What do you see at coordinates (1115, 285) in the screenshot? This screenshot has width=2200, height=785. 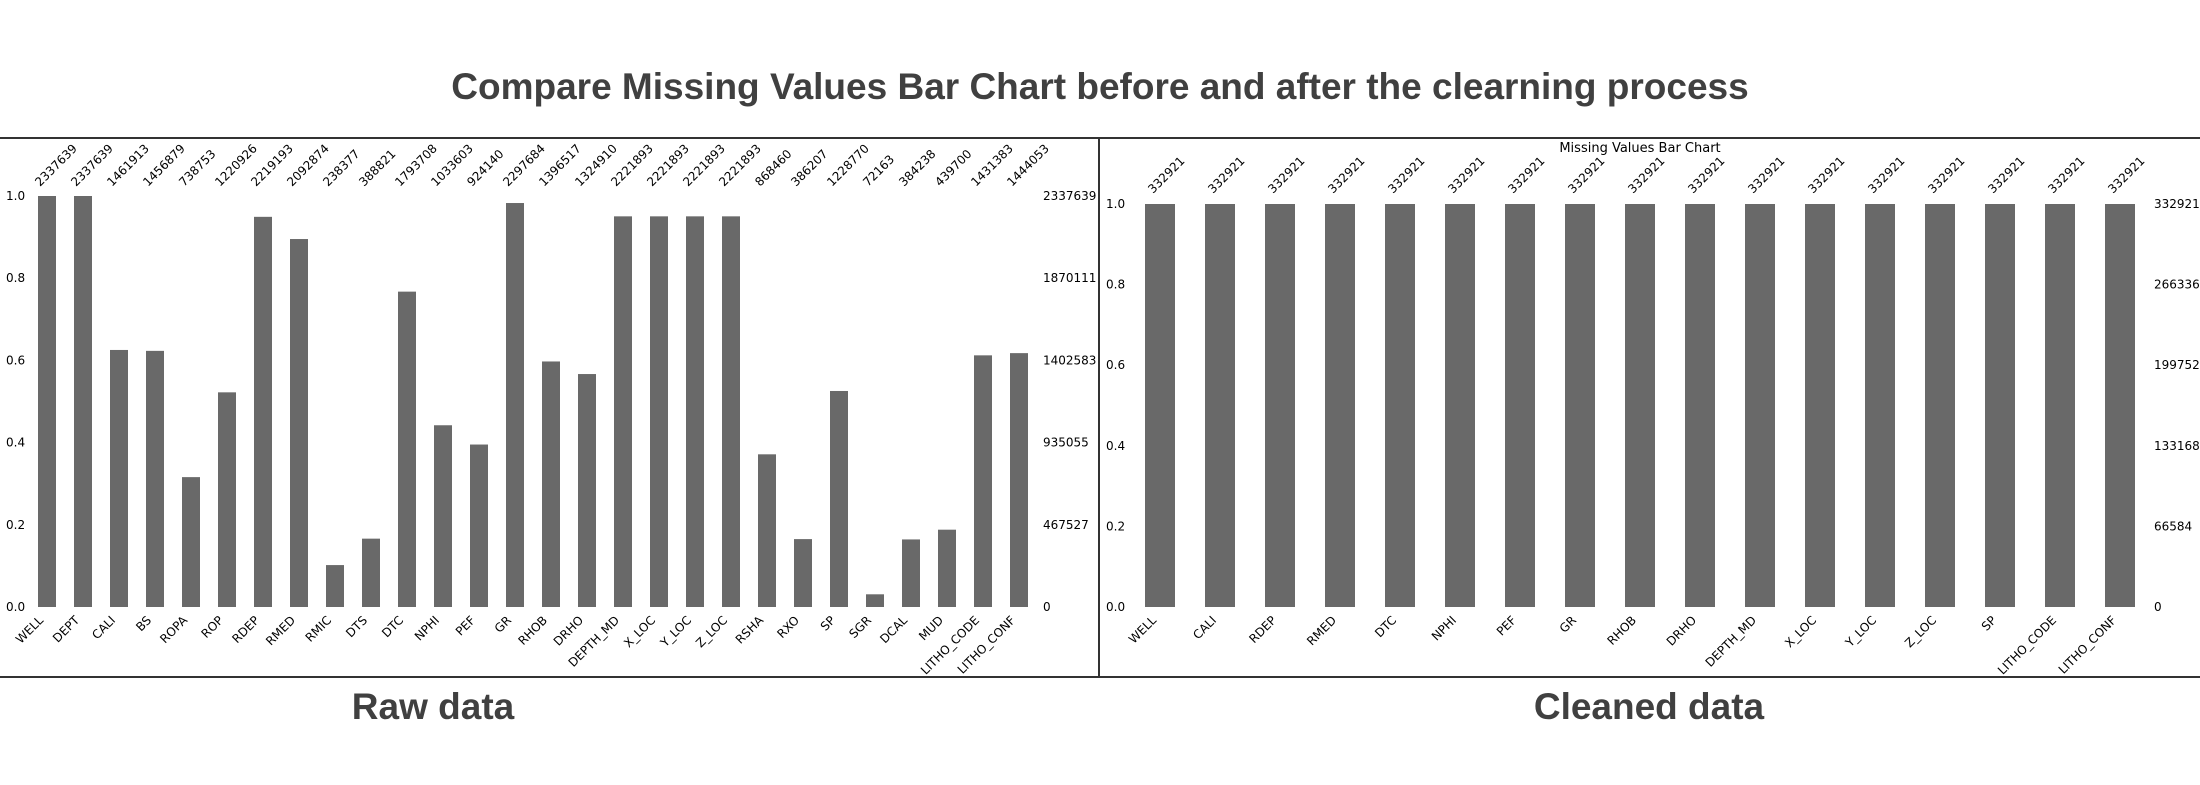 I see `y-tick-label-left: 0.8` at bounding box center [1115, 285].